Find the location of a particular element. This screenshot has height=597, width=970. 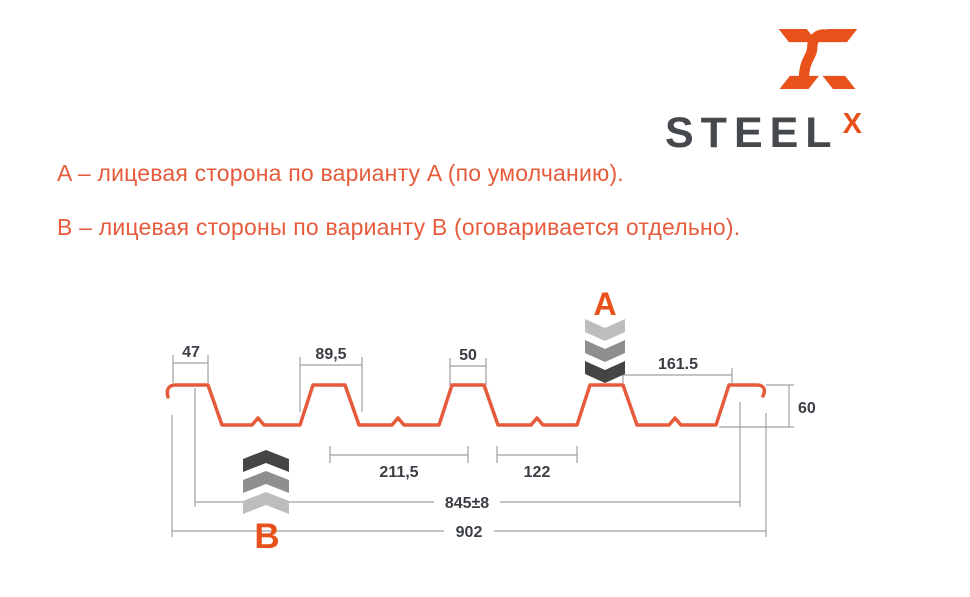

marker-a: A is located at coordinates (605, 334).